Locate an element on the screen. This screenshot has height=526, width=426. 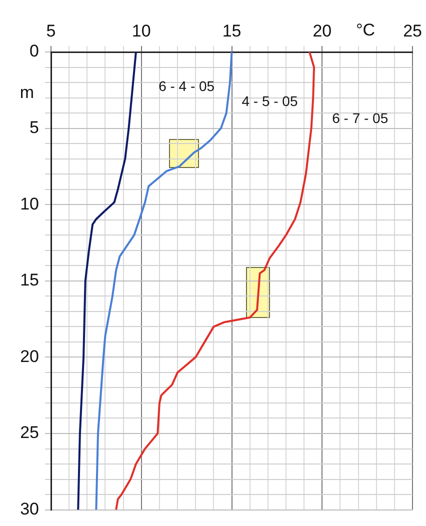
x-axis-title: °C is located at coordinates (366, 30).